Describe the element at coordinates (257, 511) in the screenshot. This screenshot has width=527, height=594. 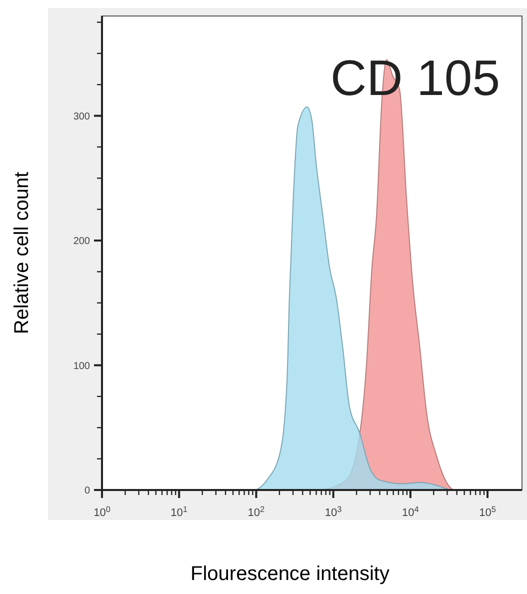
I see `x-tick-label: 10$^{2}$` at that location.